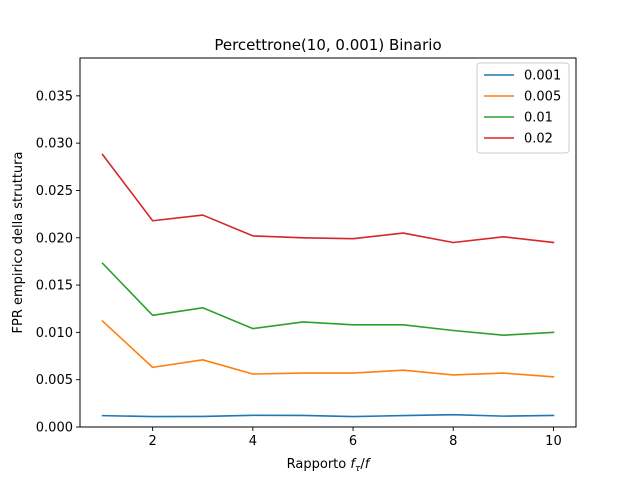 This screenshot has width=640, height=480. What do you see at coordinates (54, 428) in the screenshot?
I see `y-tick-label-0: 0.000` at bounding box center [54, 428].